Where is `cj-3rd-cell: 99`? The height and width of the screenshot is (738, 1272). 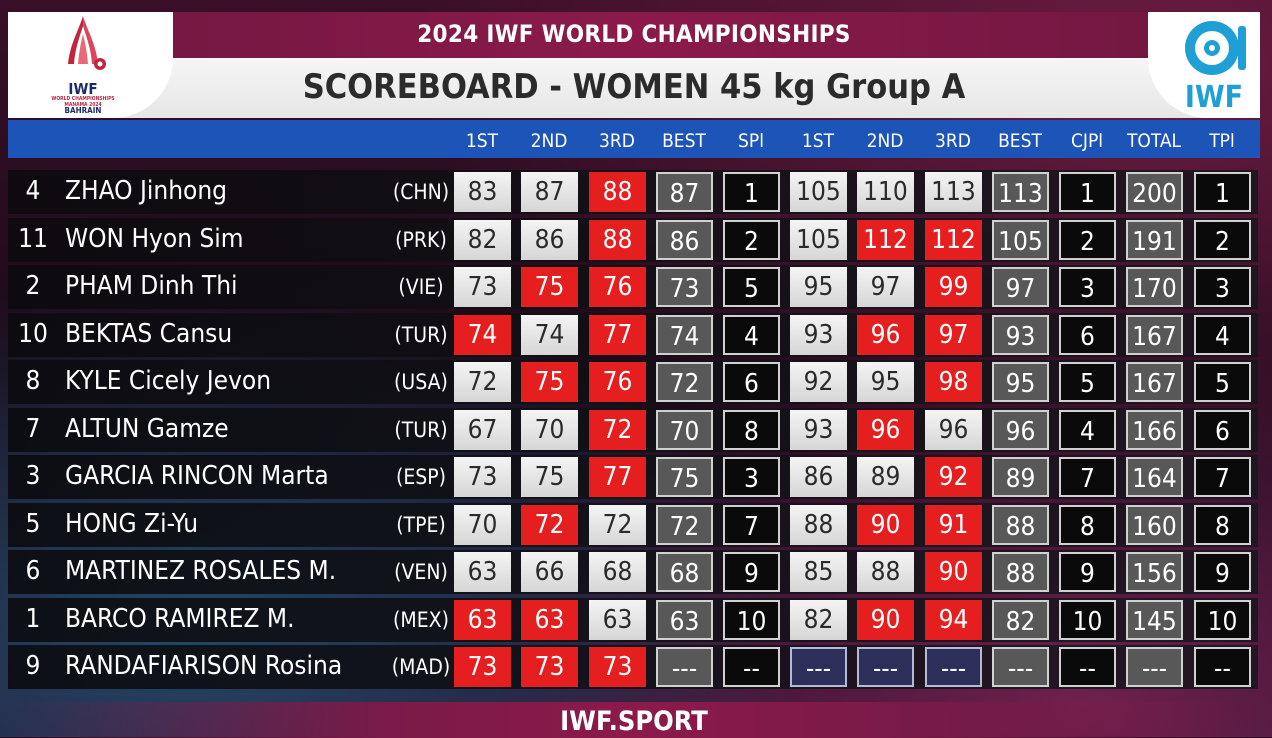
cj-3rd-cell: 99 is located at coordinates (953, 287).